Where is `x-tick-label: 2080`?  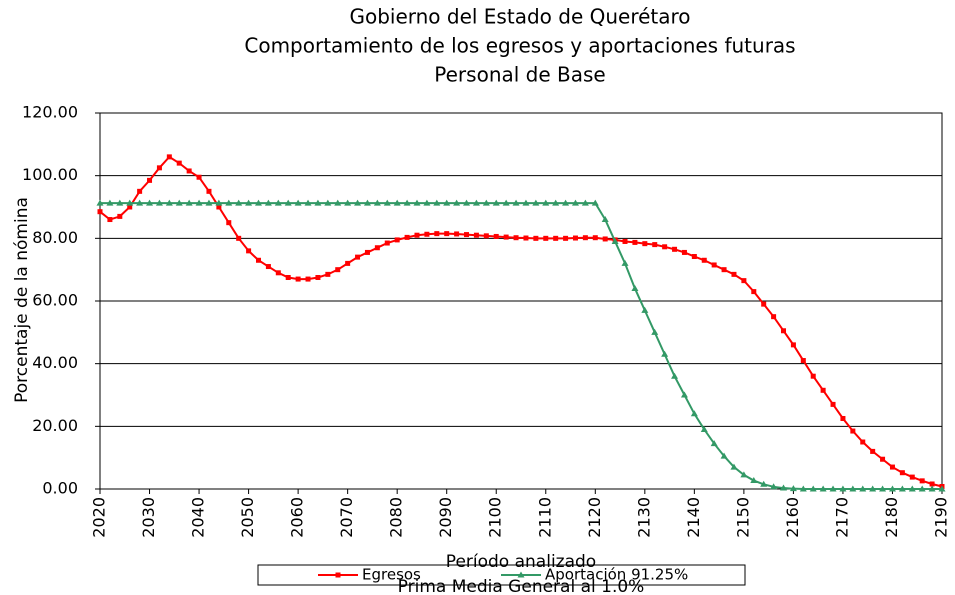 x-tick-label: 2080 is located at coordinates (396, 517).